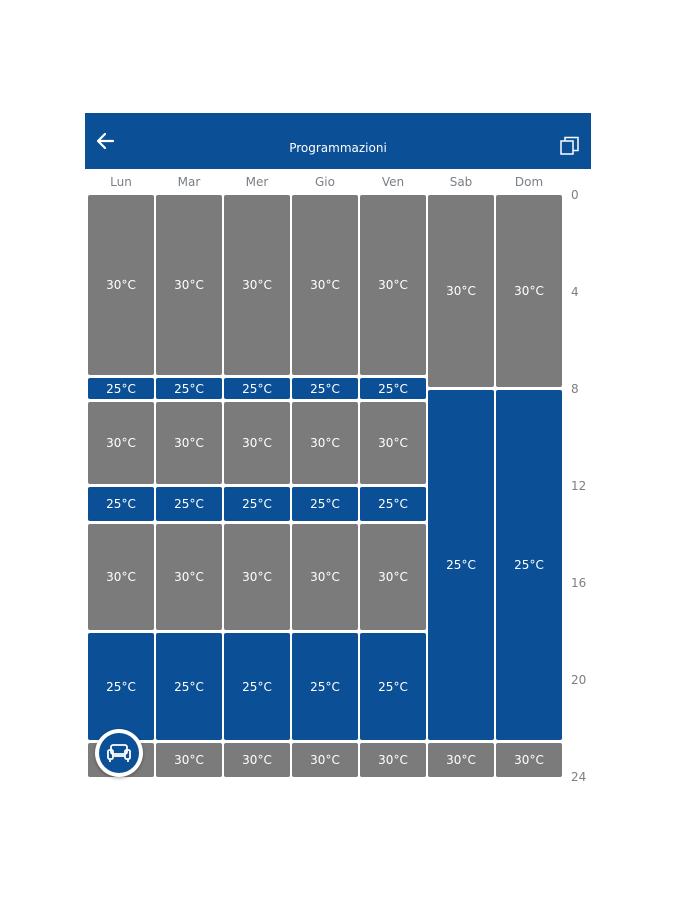 This screenshot has height=900, width=675. What do you see at coordinates (461, 760) in the screenshot?
I see `slot-sab-3: 30°C` at bounding box center [461, 760].